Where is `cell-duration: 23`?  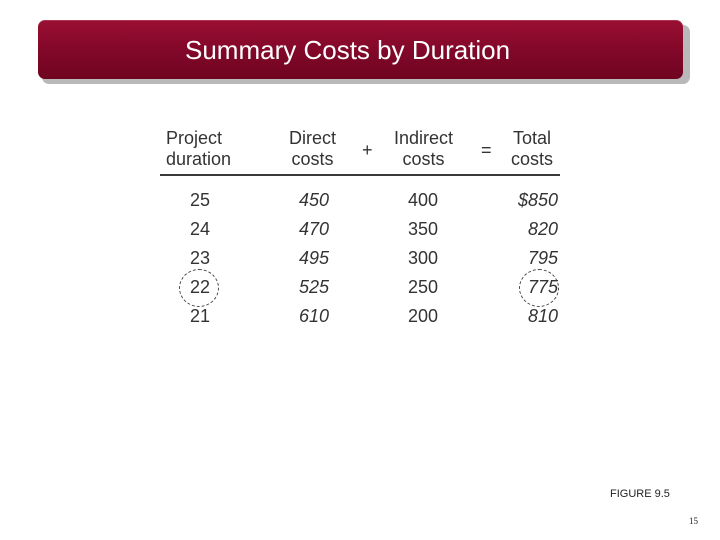 cell-duration: 23 is located at coordinates (200, 258).